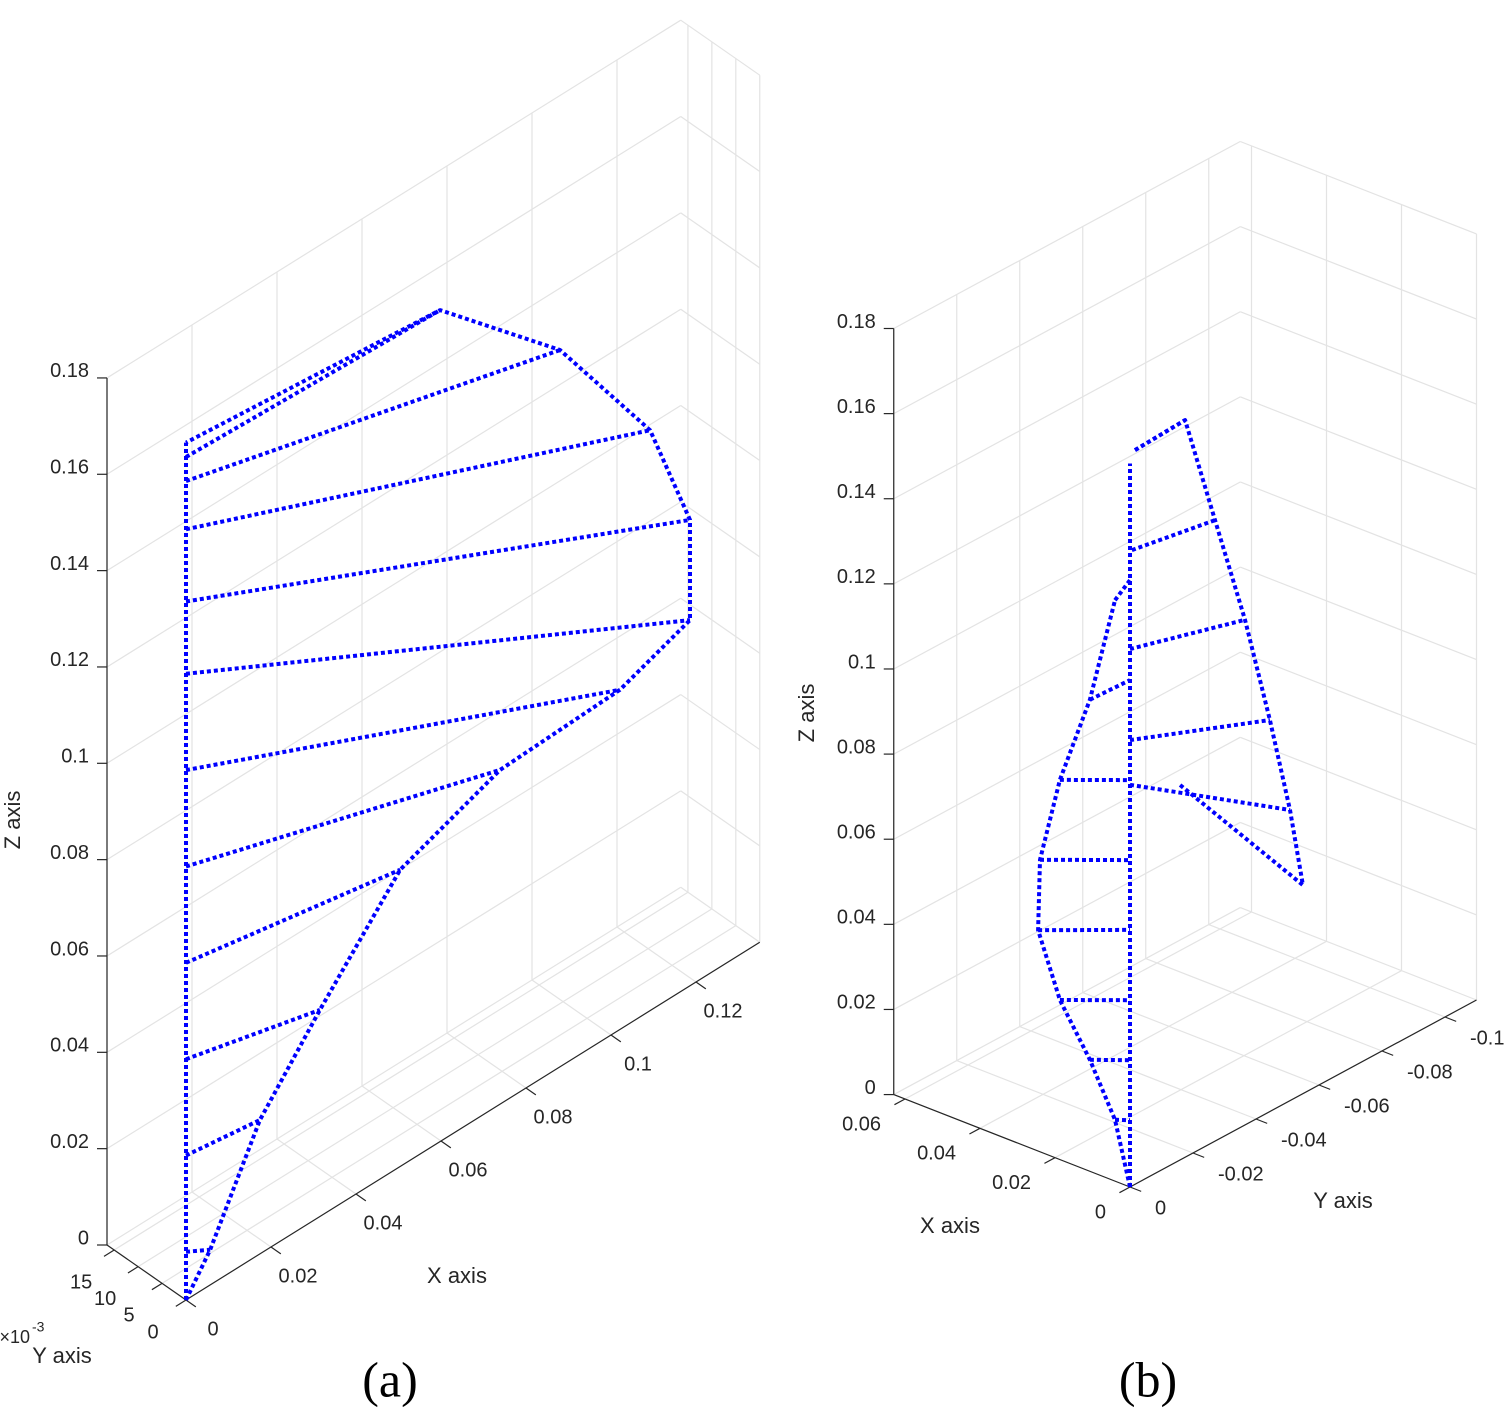 The width and height of the screenshot is (1512, 1426). I want to click on y-tick-label: -0.04, so click(1304, 1140).